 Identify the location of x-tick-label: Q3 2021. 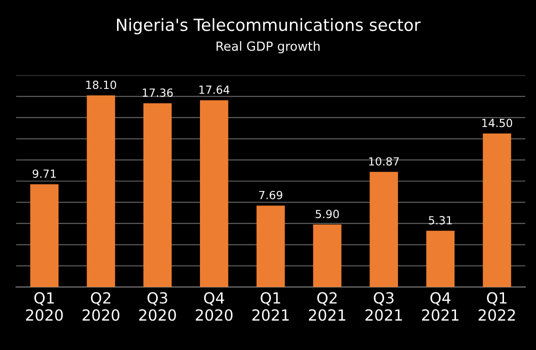
(384, 306).